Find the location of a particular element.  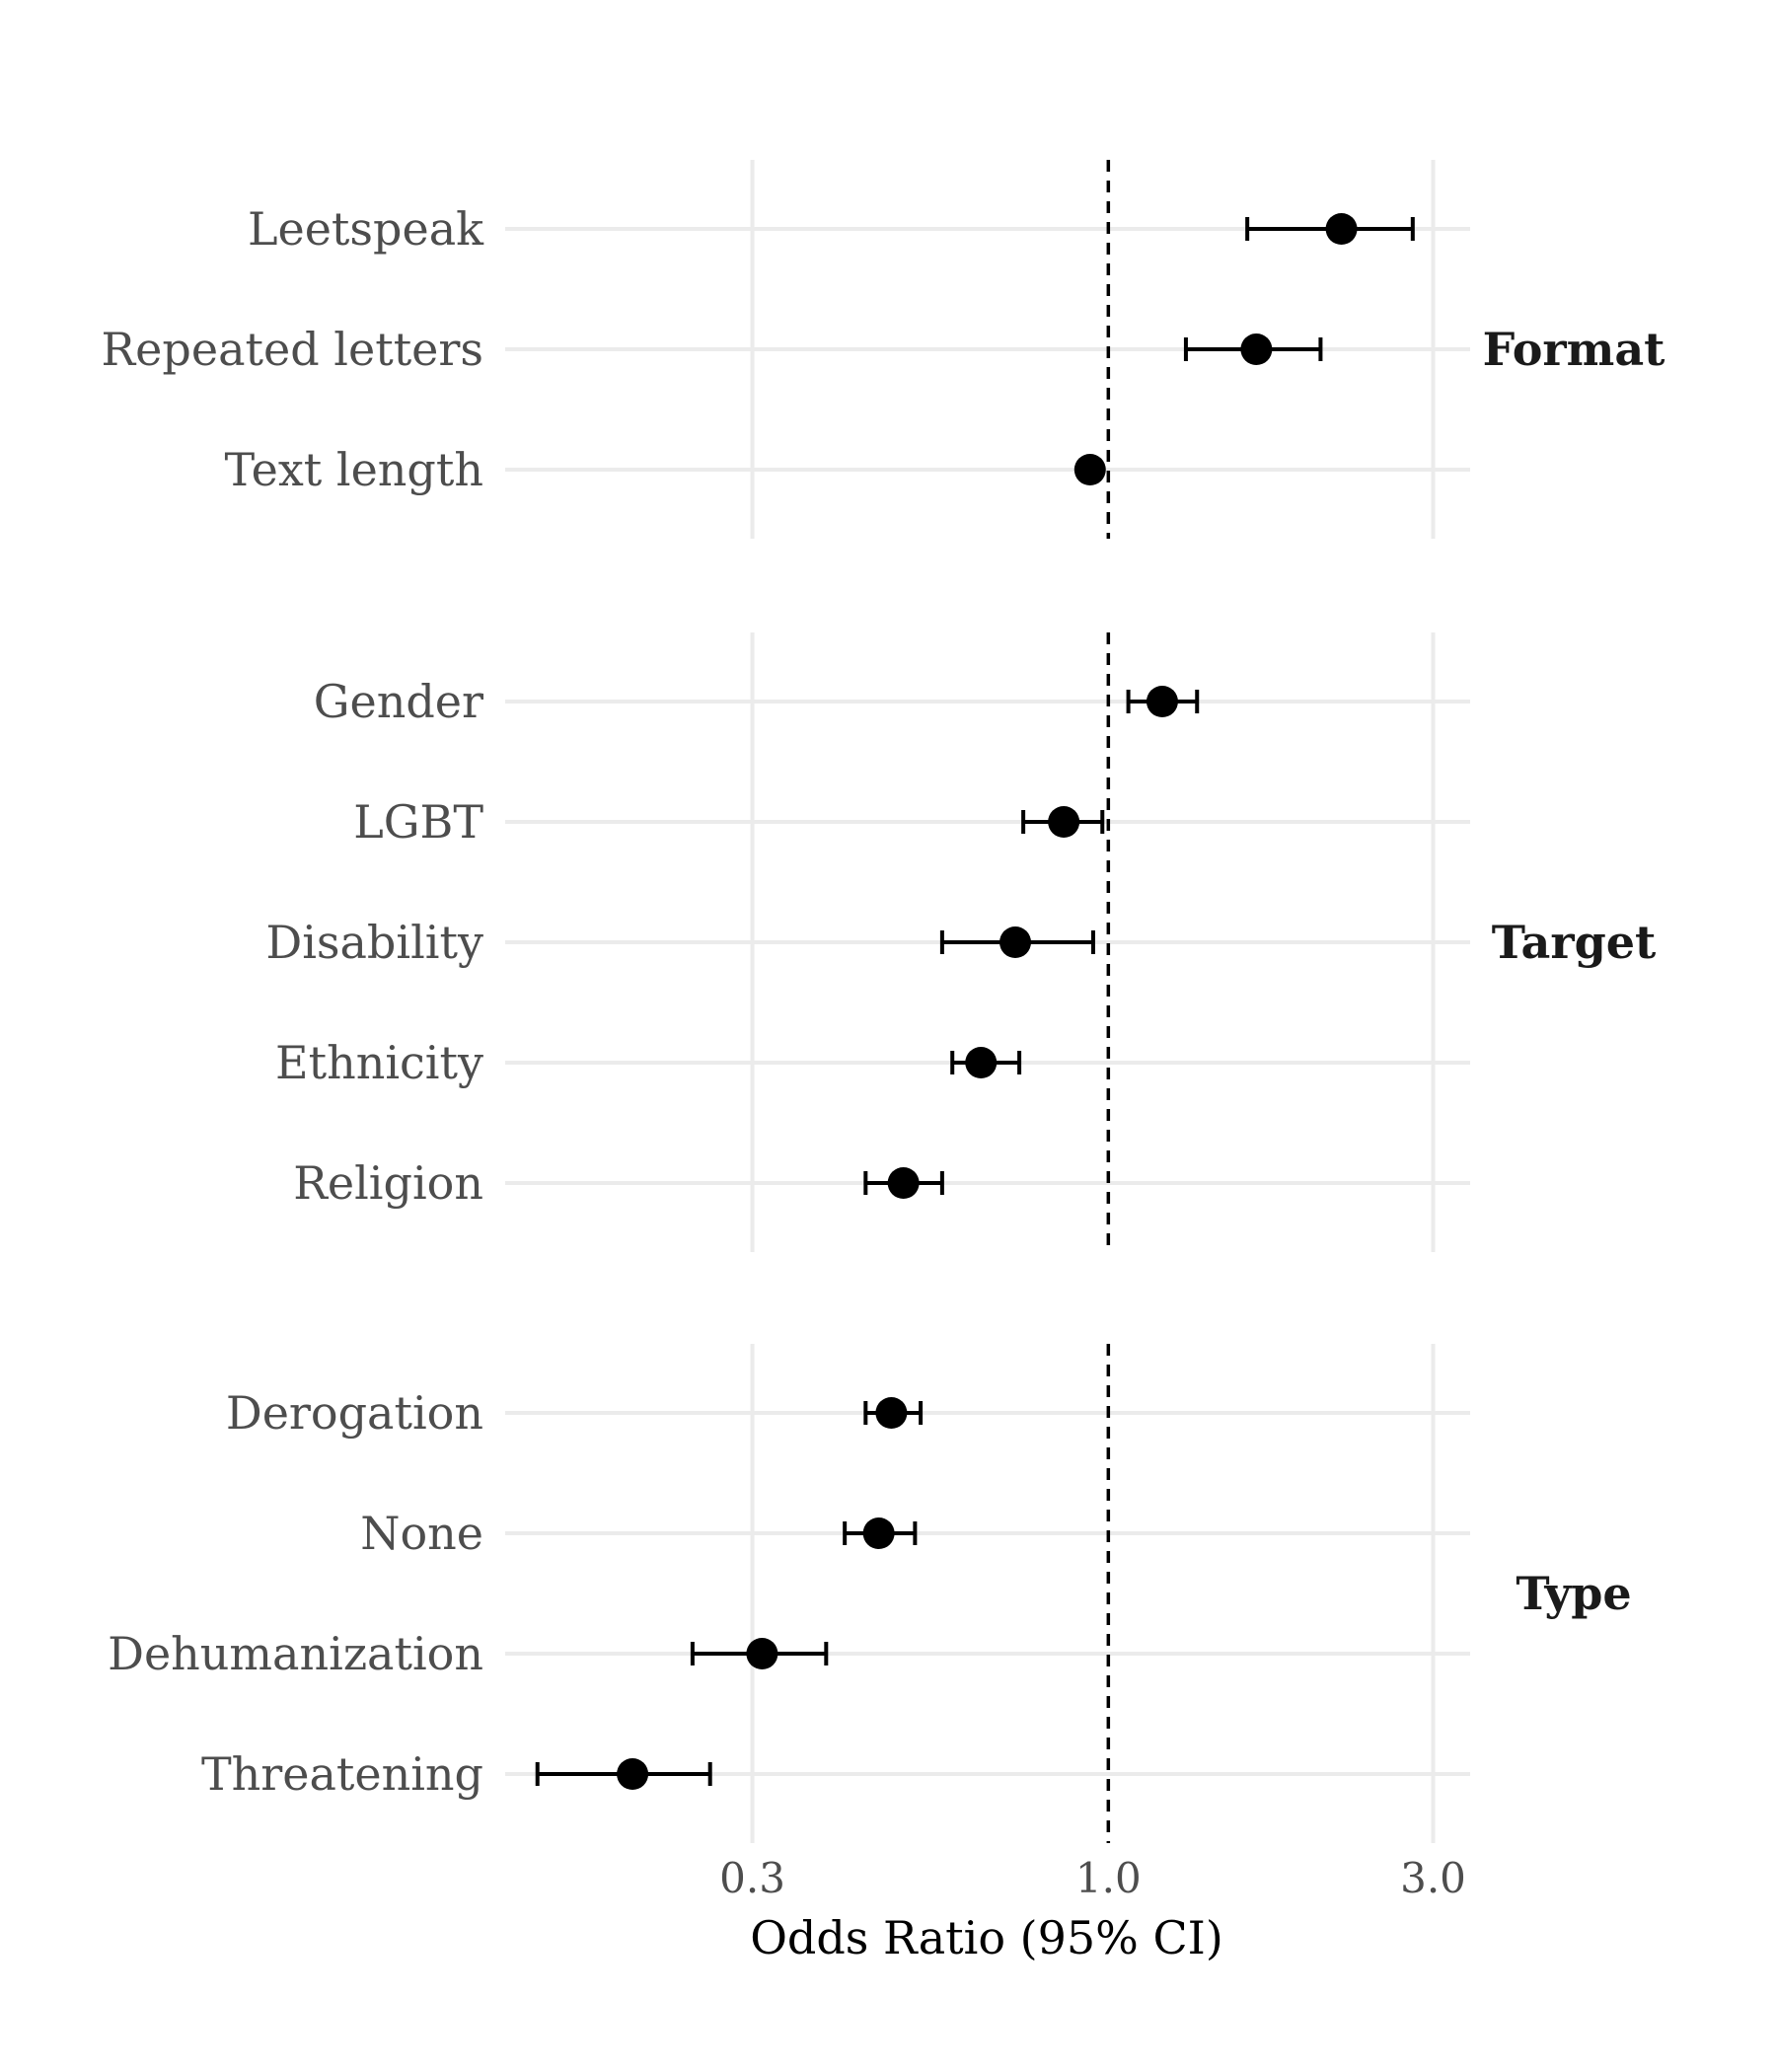

x-axis: 0.3 1.0 3.0 is located at coordinates (1092, 1878).